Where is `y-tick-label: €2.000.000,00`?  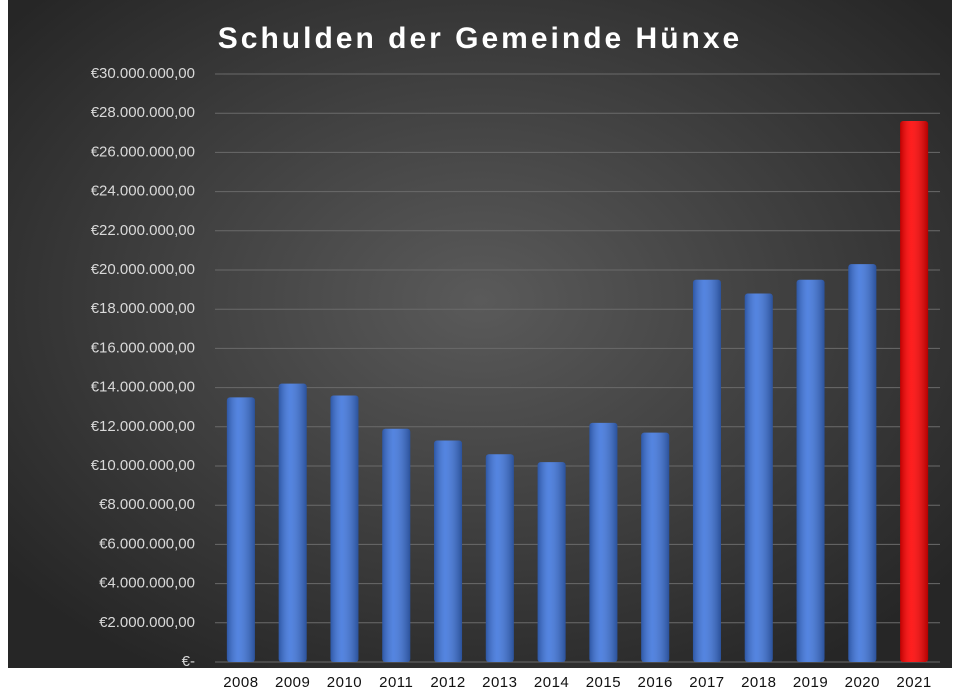
y-tick-label: €2.000.000,00 is located at coordinates (147, 622).